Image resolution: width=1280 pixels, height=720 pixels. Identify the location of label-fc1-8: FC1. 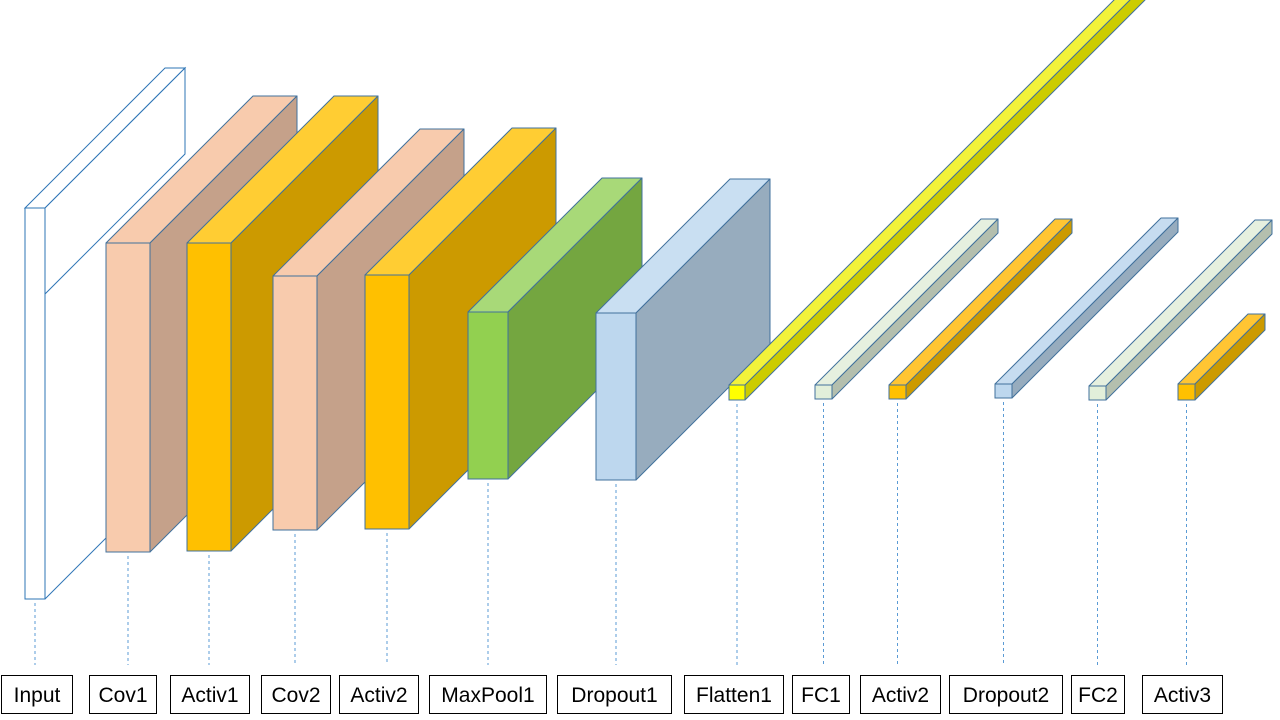
(821, 694).